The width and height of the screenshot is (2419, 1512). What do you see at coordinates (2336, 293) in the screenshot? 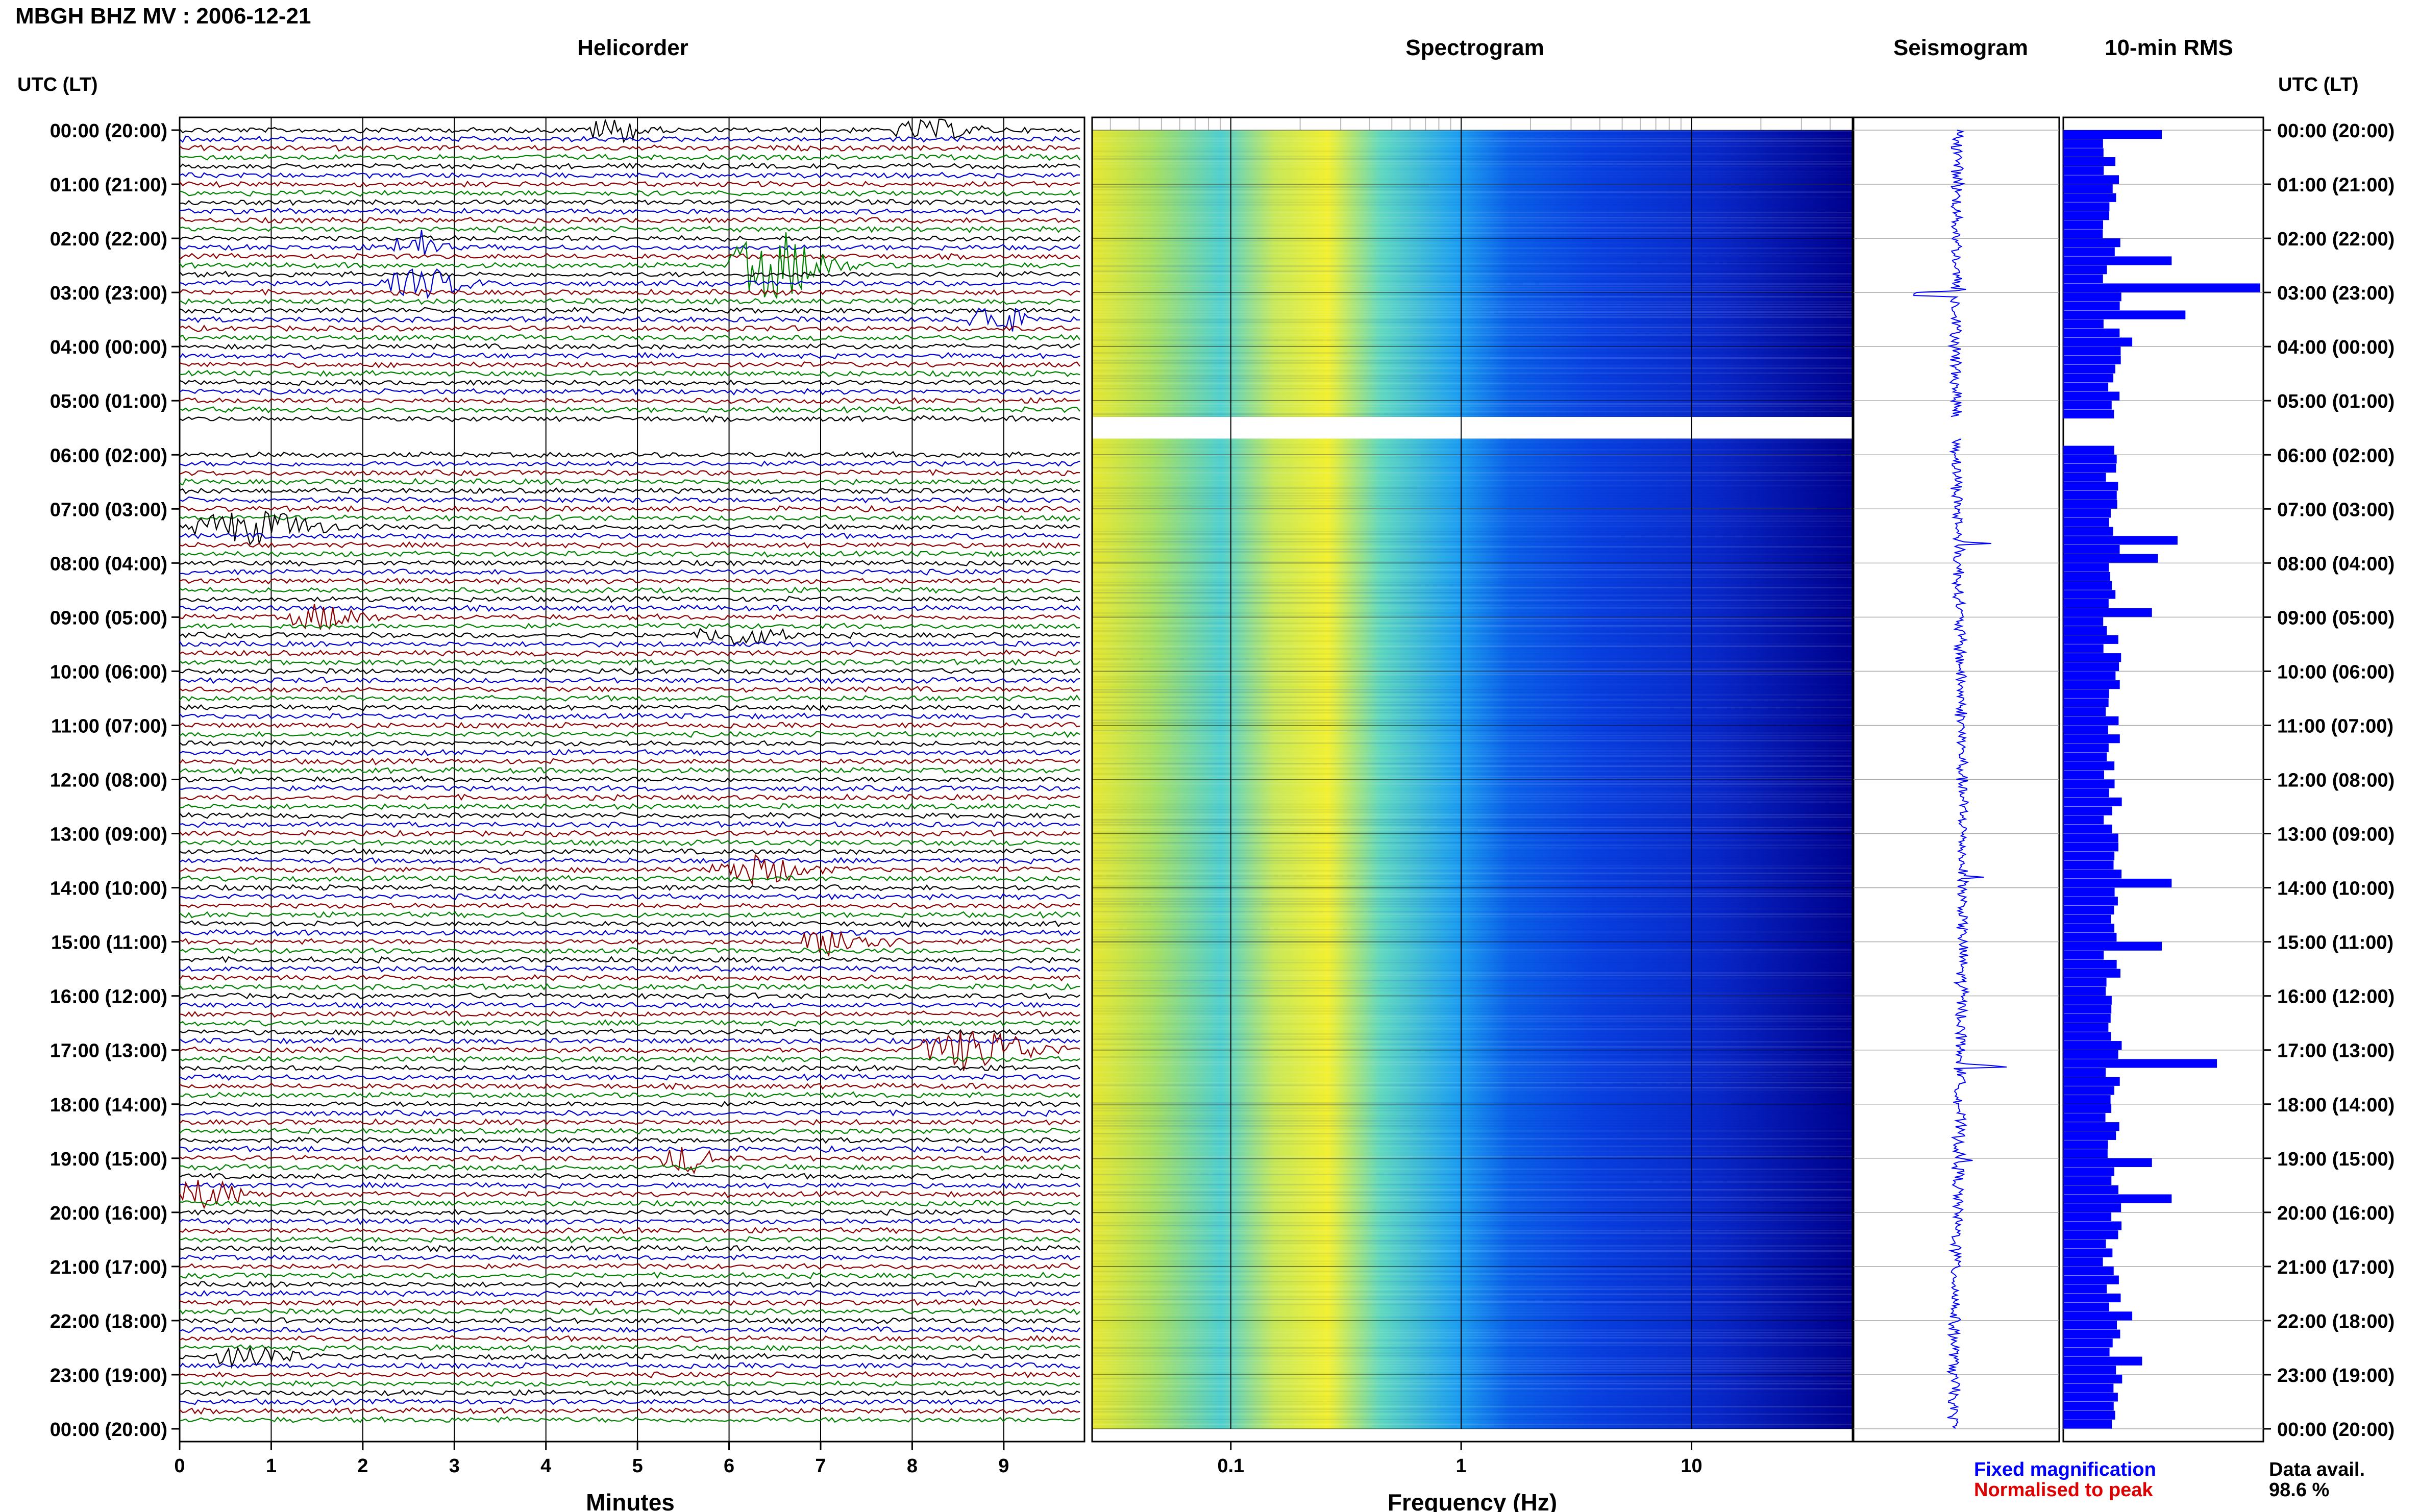
I see `time-tick-label-right: 03:00 (23:00)` at bounding box center [2336, 293].